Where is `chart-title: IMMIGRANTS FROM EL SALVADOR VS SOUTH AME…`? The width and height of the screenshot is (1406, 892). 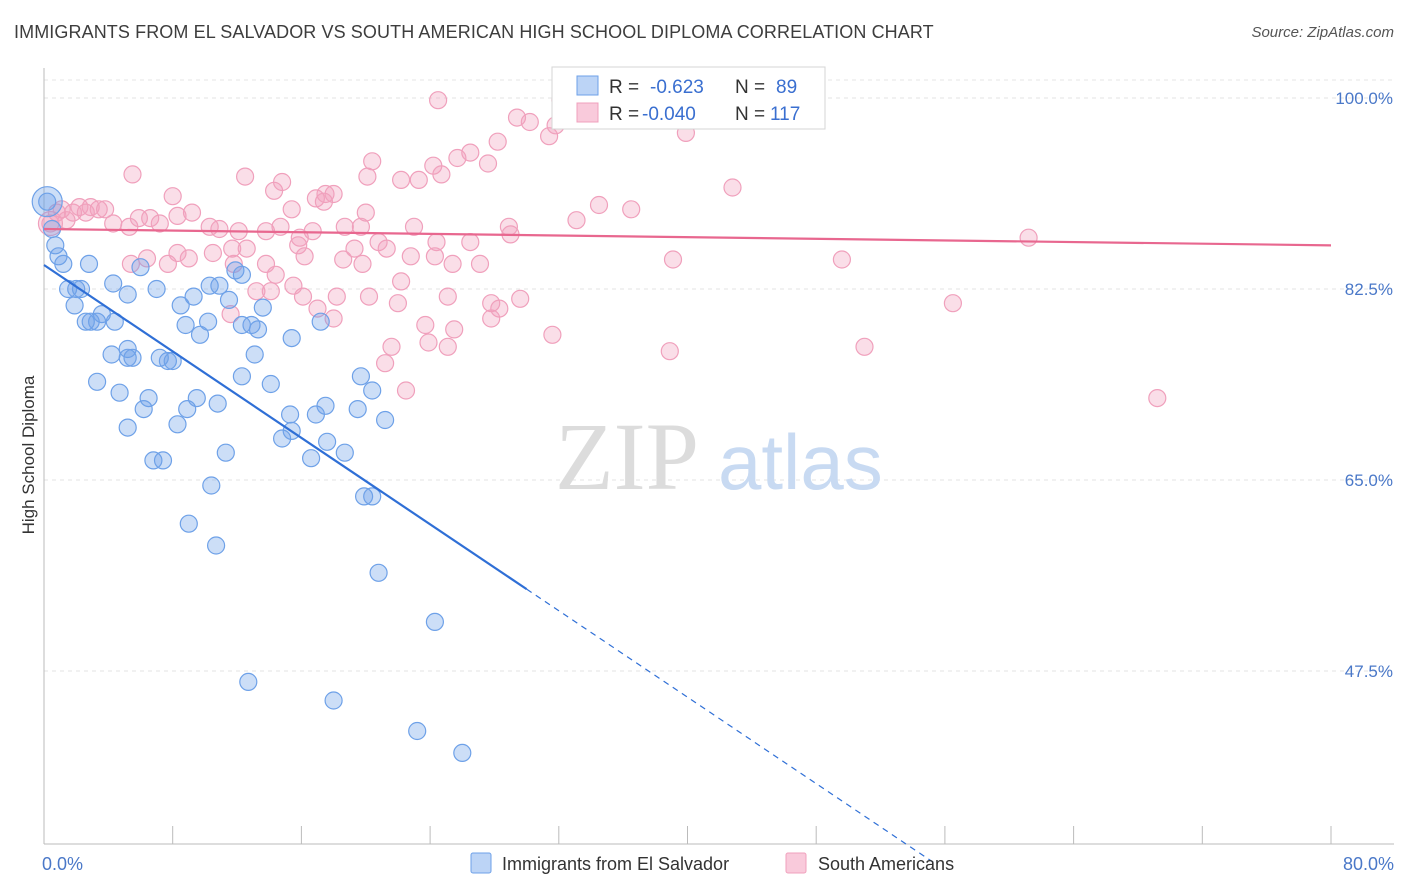 chart-title: IMMIGRANTS FROM EL SALVADOR VS SOUTH AME… is located at coordinates (474, 32).